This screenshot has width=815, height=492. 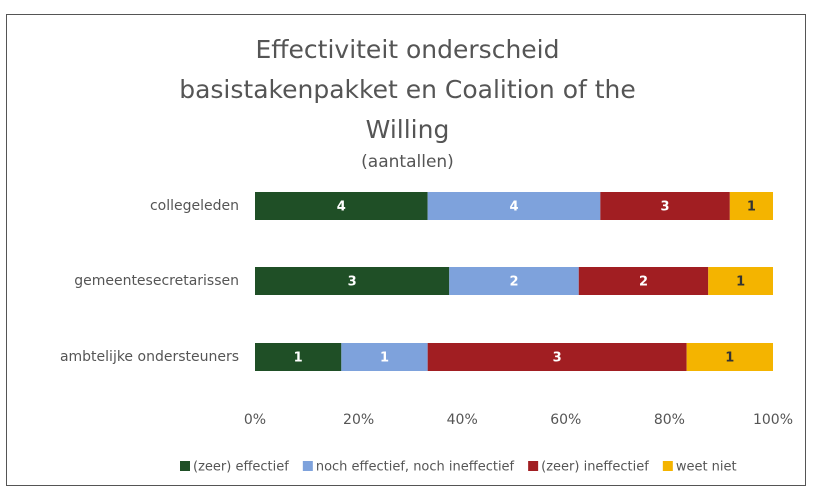 What do you see at coordinates (773, 420) in the screenshot?
I see `x-tick-label: 100%` at bounding box center [773, 420].